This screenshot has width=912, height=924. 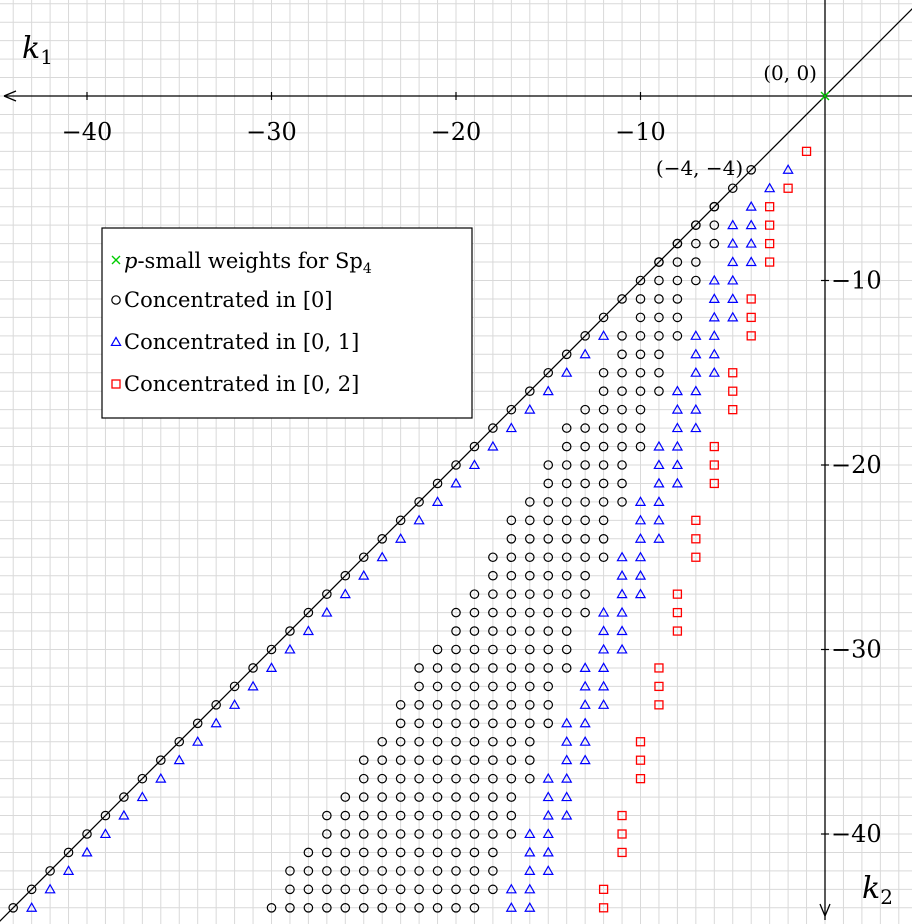 I want to click on legend-marker-shape, so click(x=116, y=384).